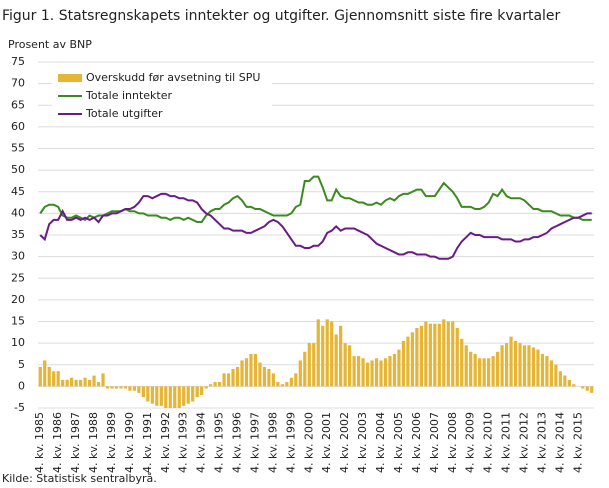 The image size is (609, 488). What do you see at coordinates (18, 126) in the screenshot?
I see `y-tick-label: 60` at bounding box center [18, 126].